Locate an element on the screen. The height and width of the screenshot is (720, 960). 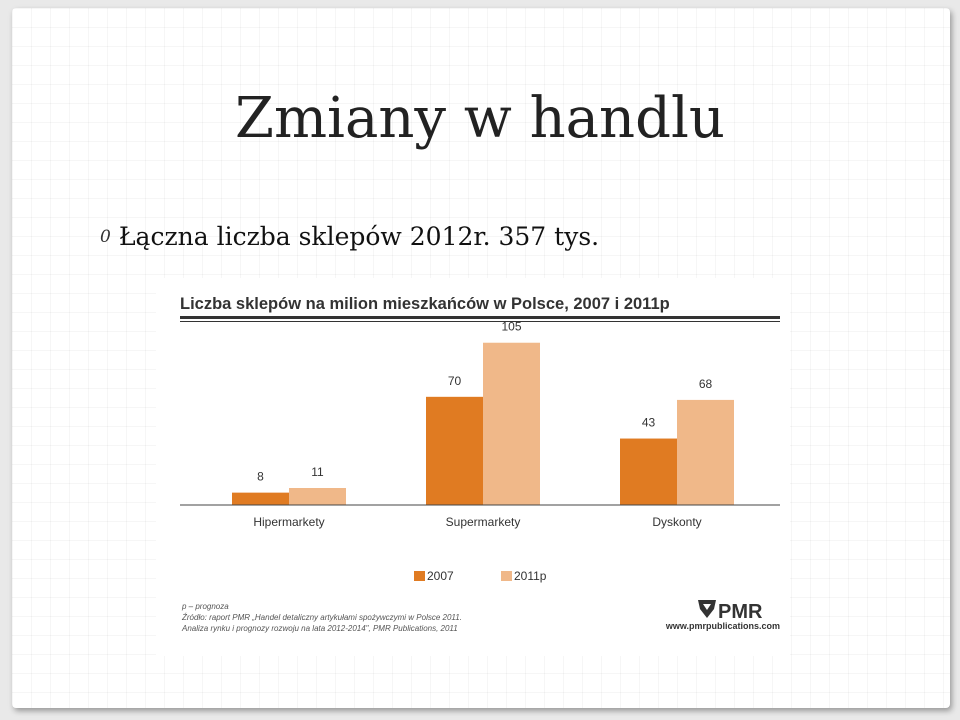
x-tick-label: Hipermarkety is located at coordinates (288, 522).